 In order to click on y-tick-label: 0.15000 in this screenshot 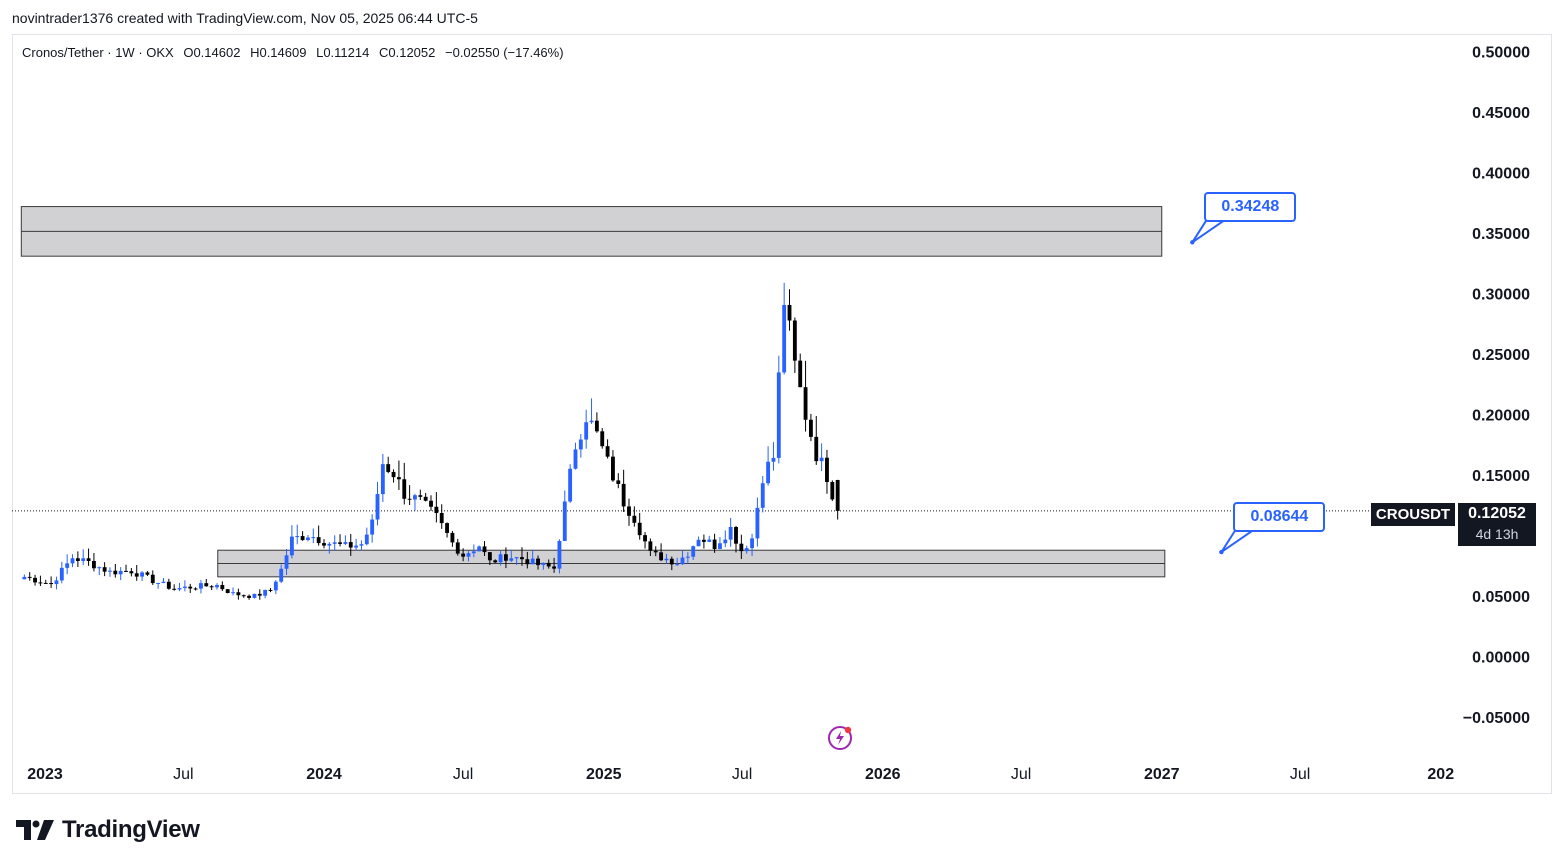, I will do `click(1501, 476)`.